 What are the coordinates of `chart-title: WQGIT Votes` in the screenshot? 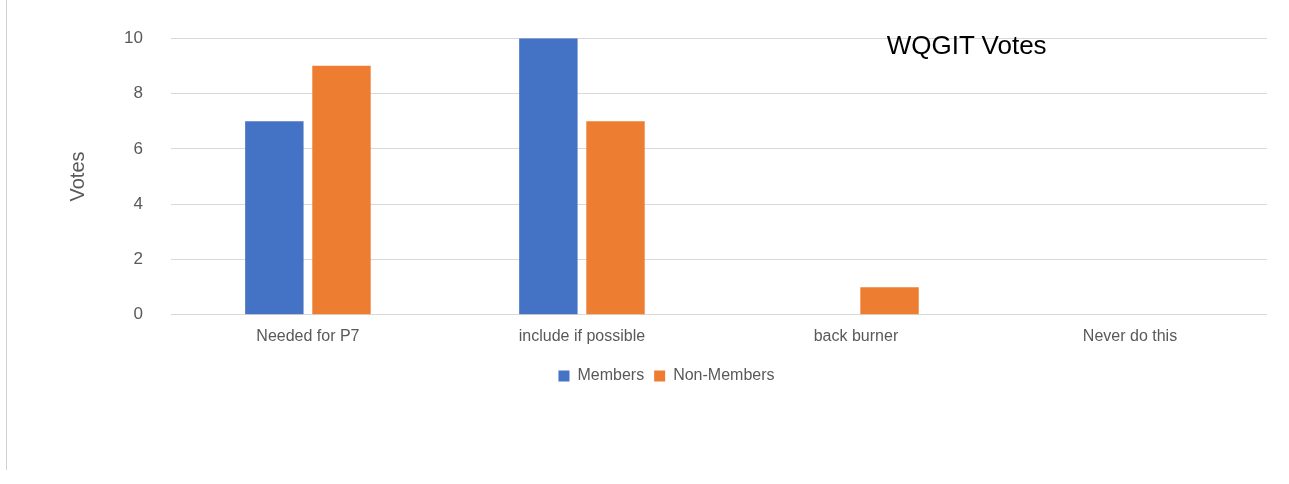 It's located at (966, 45).